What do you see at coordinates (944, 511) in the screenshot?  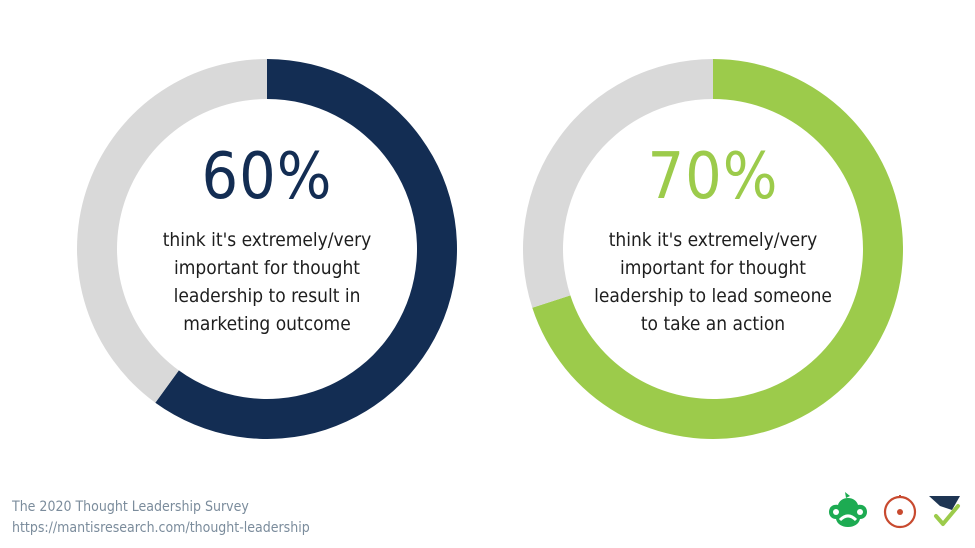 I see `checkmark-flag-icon` at bounding box center [944, 511].